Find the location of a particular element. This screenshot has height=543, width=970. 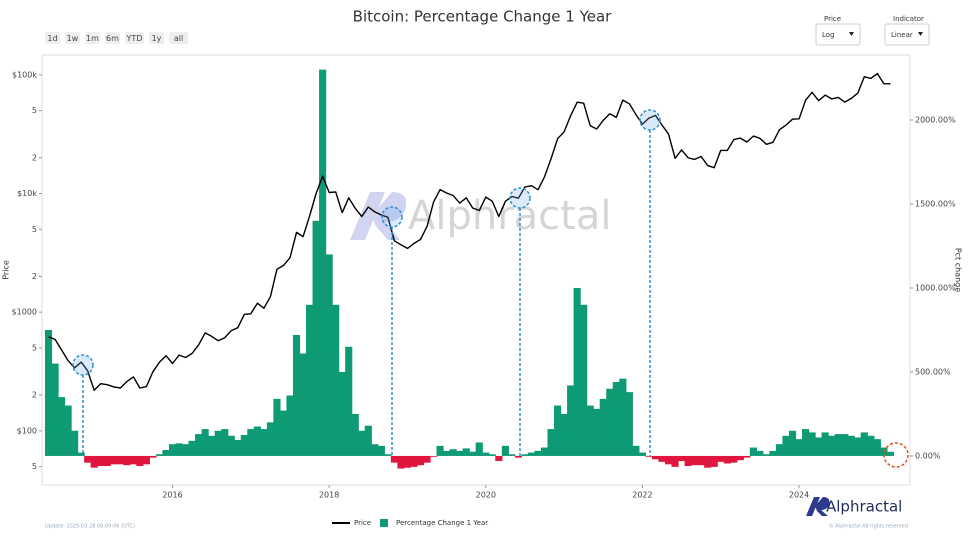

range-button: all is located at coordinates (178, 38).